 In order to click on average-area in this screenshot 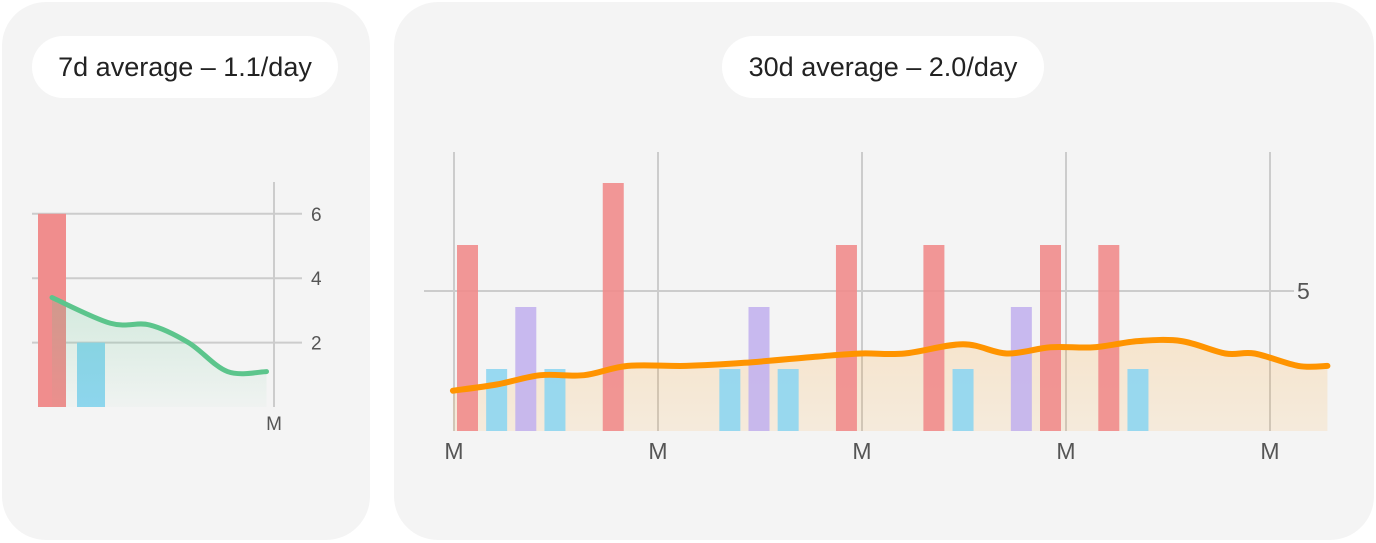, I will do `click(159, 352)`.